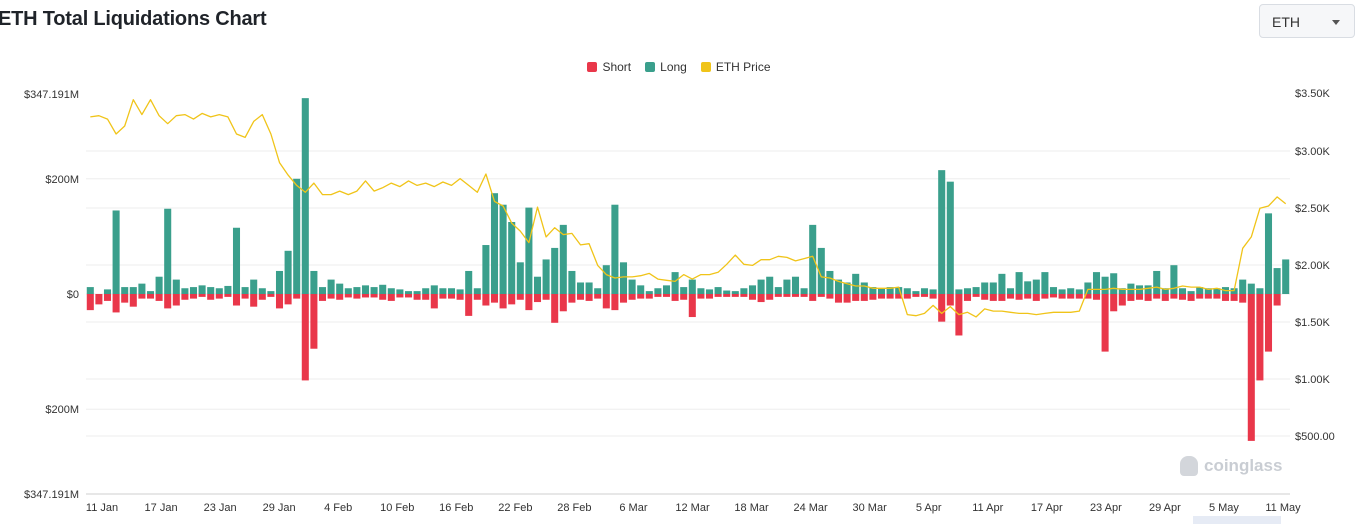  I want to click on coin-select: ETH, so click(1307, 21).